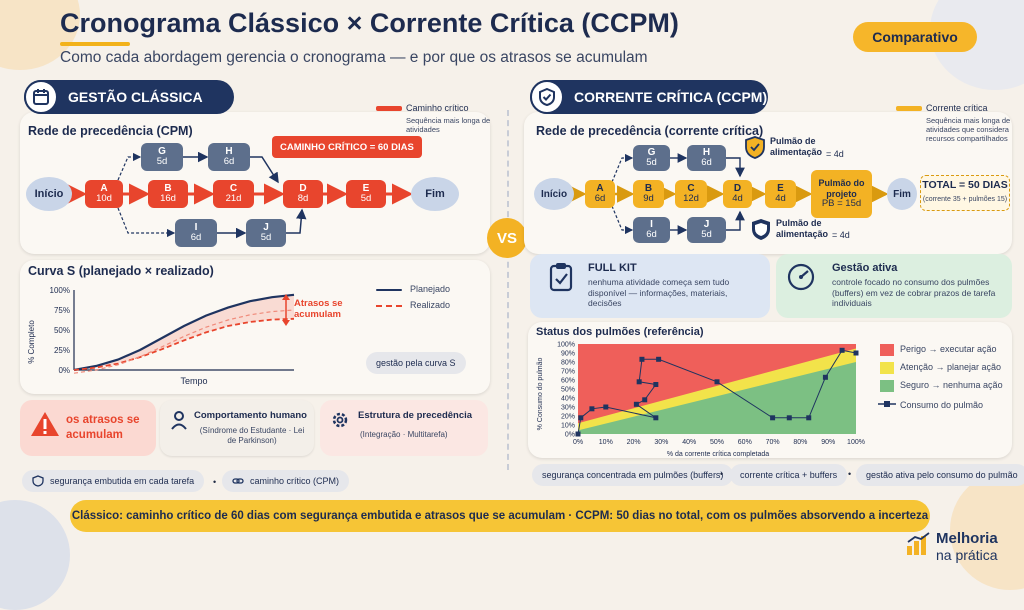 Image resolution: width=1024 pixels, height=610 pixels. What do you see at coordinates (45, 424) in the screenshot?
I see `warning-icon` at bounding box center [45, 424].